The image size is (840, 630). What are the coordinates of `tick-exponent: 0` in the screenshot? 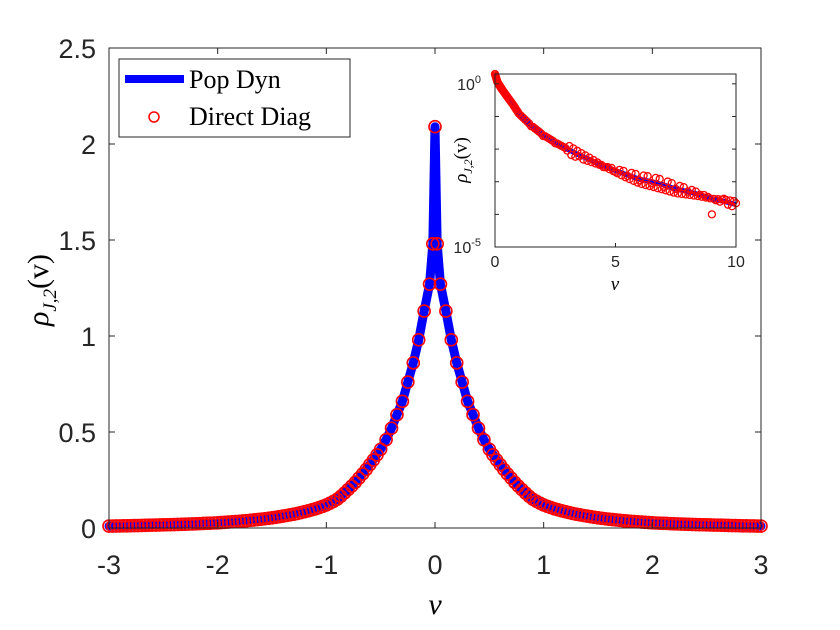 It's located at (478, 80).